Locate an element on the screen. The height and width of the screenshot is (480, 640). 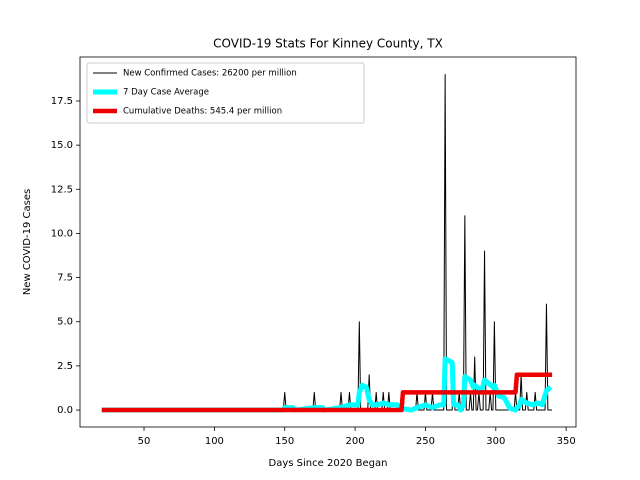
x-tick-label: 100 is located at coordinates (214, 441).